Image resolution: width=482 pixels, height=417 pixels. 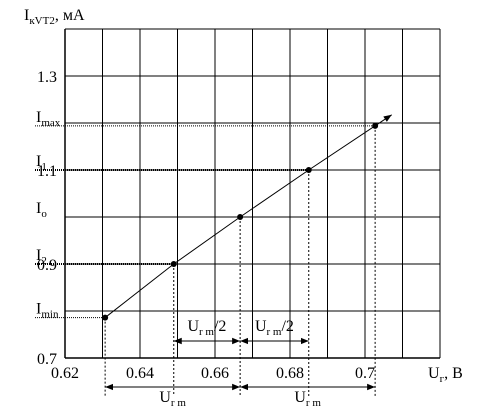 What do you see at coordinates (65, 373) in the screenshot?
I see `x-tick-label: 0.62` at bounding box center [65, 373].